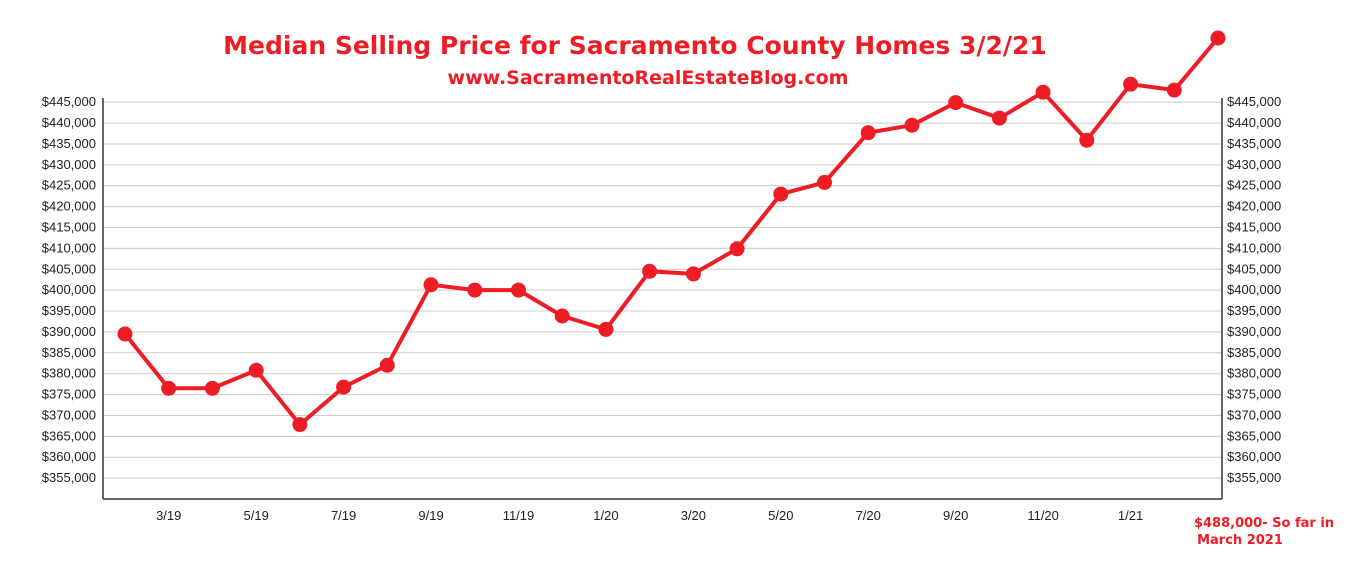  I want to click on y-tick-label-right: $380,000, so click(1254, 373).